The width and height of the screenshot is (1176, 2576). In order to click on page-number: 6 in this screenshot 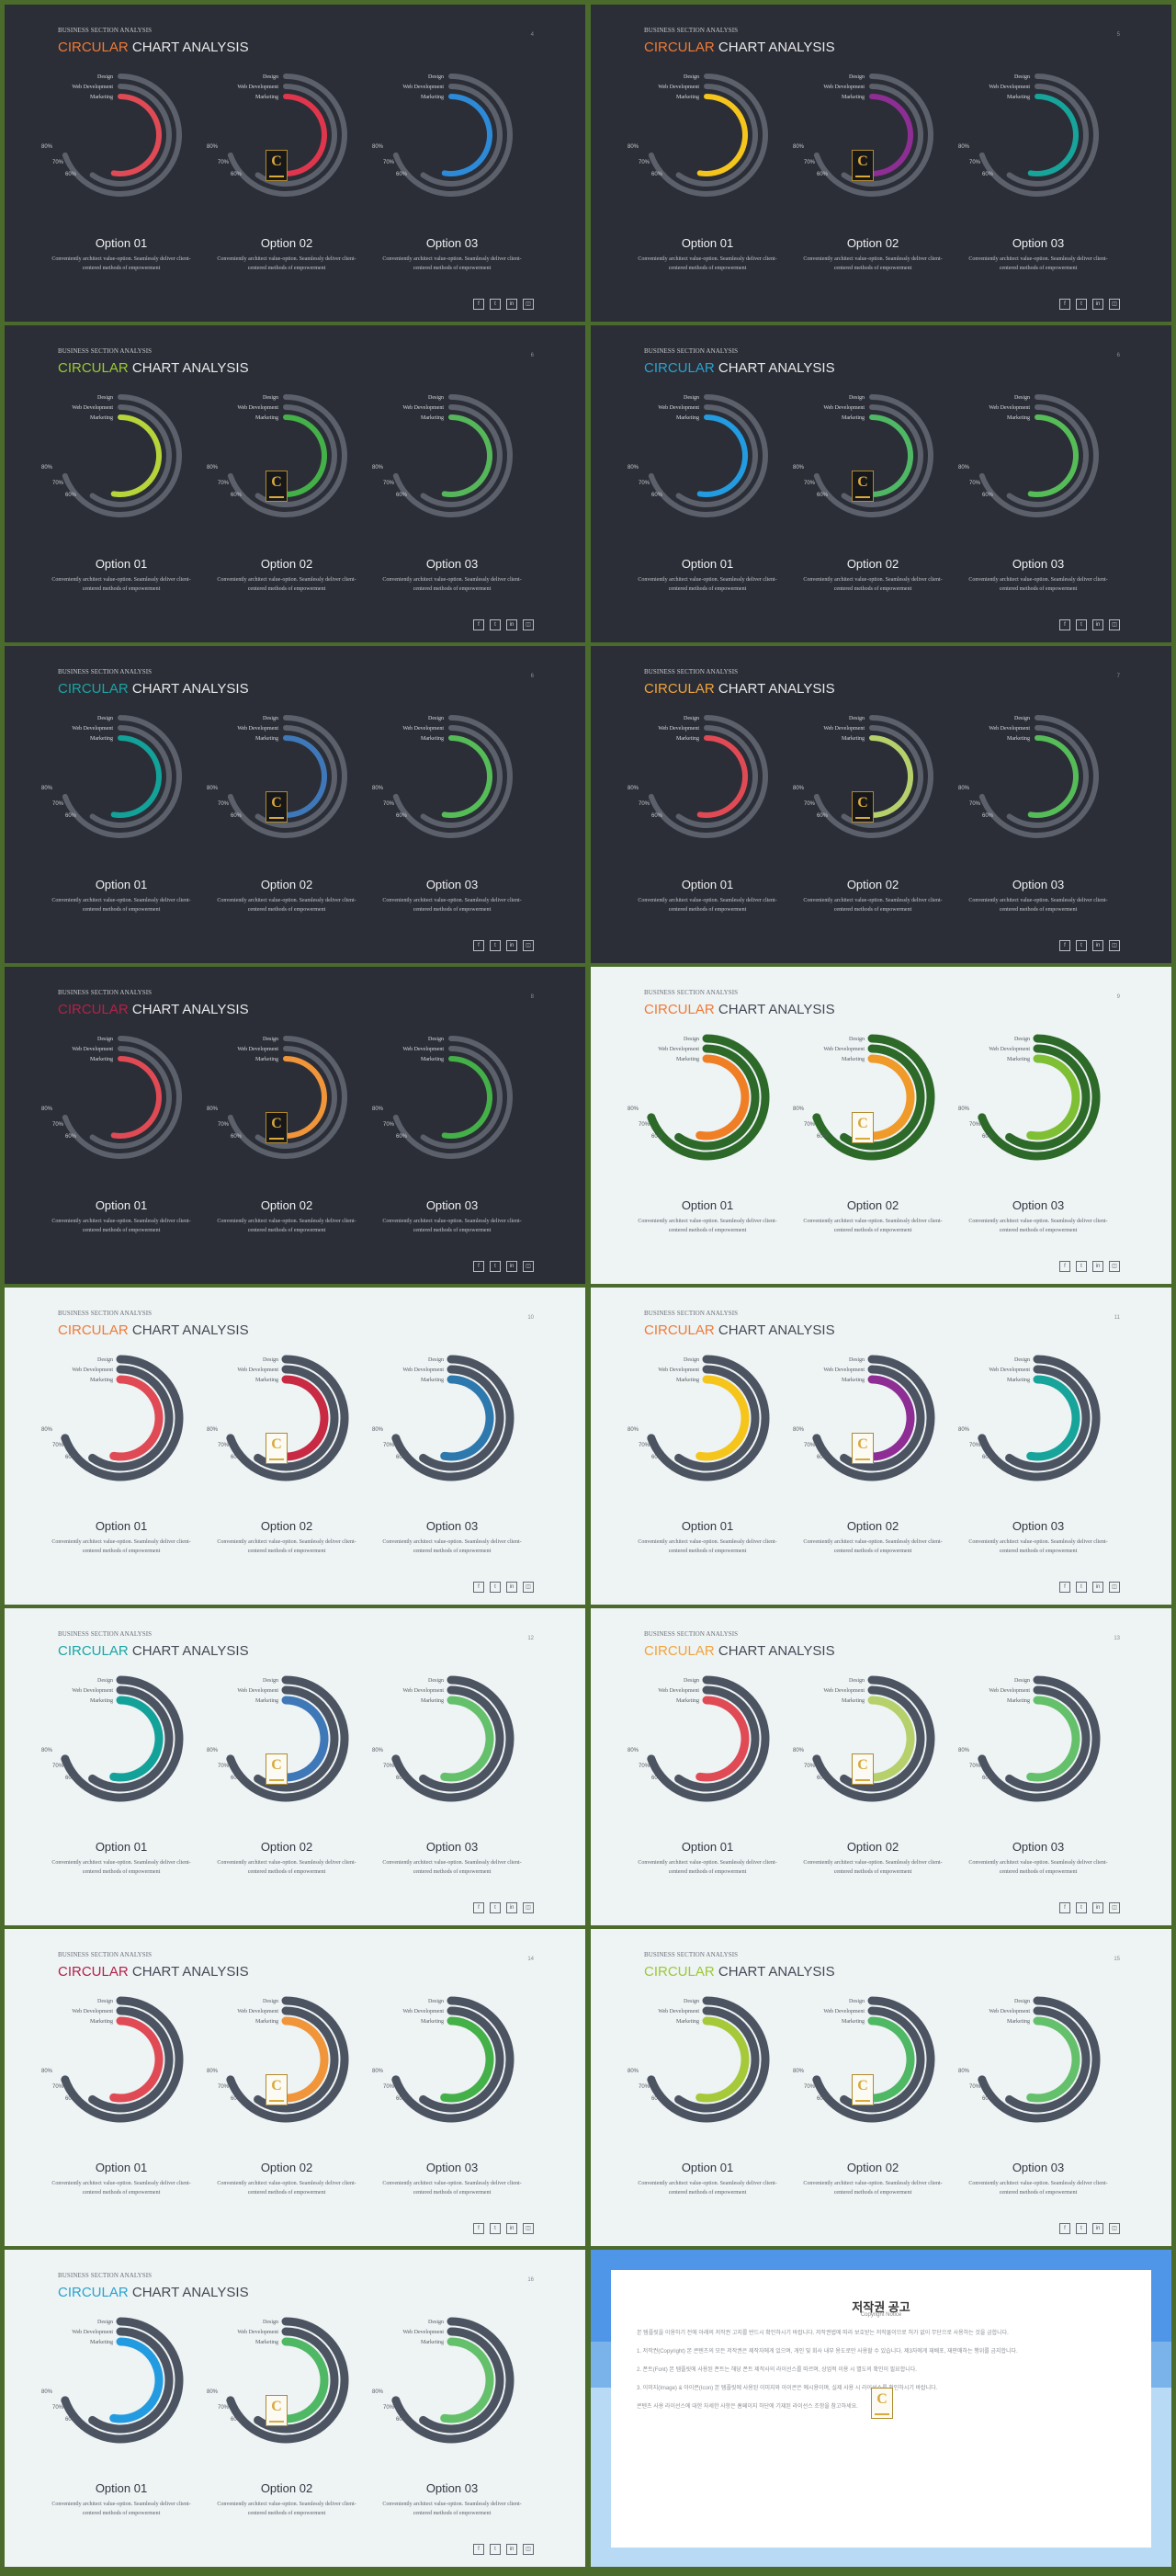, I will do `click(532, 676)`.